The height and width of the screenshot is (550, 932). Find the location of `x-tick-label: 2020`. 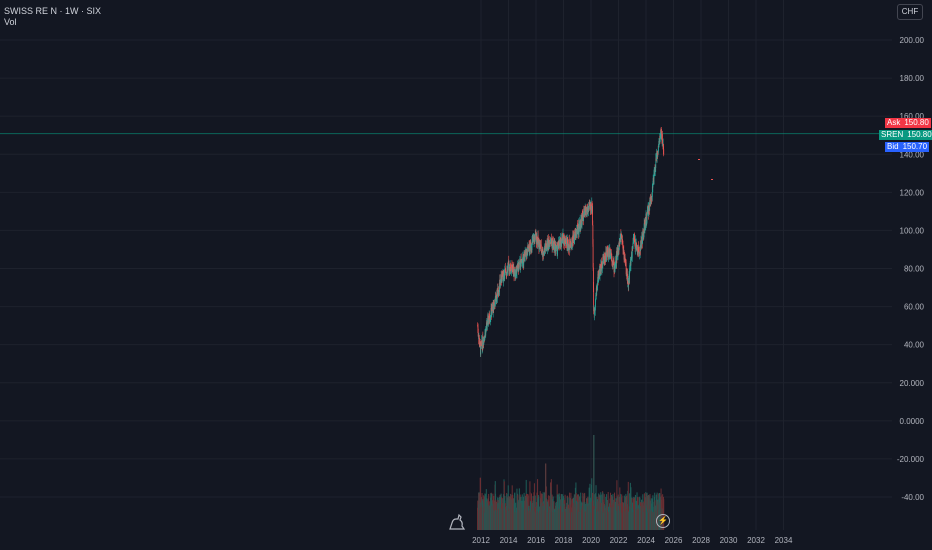

x-tick-label: 2020 is located at coordinates (591, 540).